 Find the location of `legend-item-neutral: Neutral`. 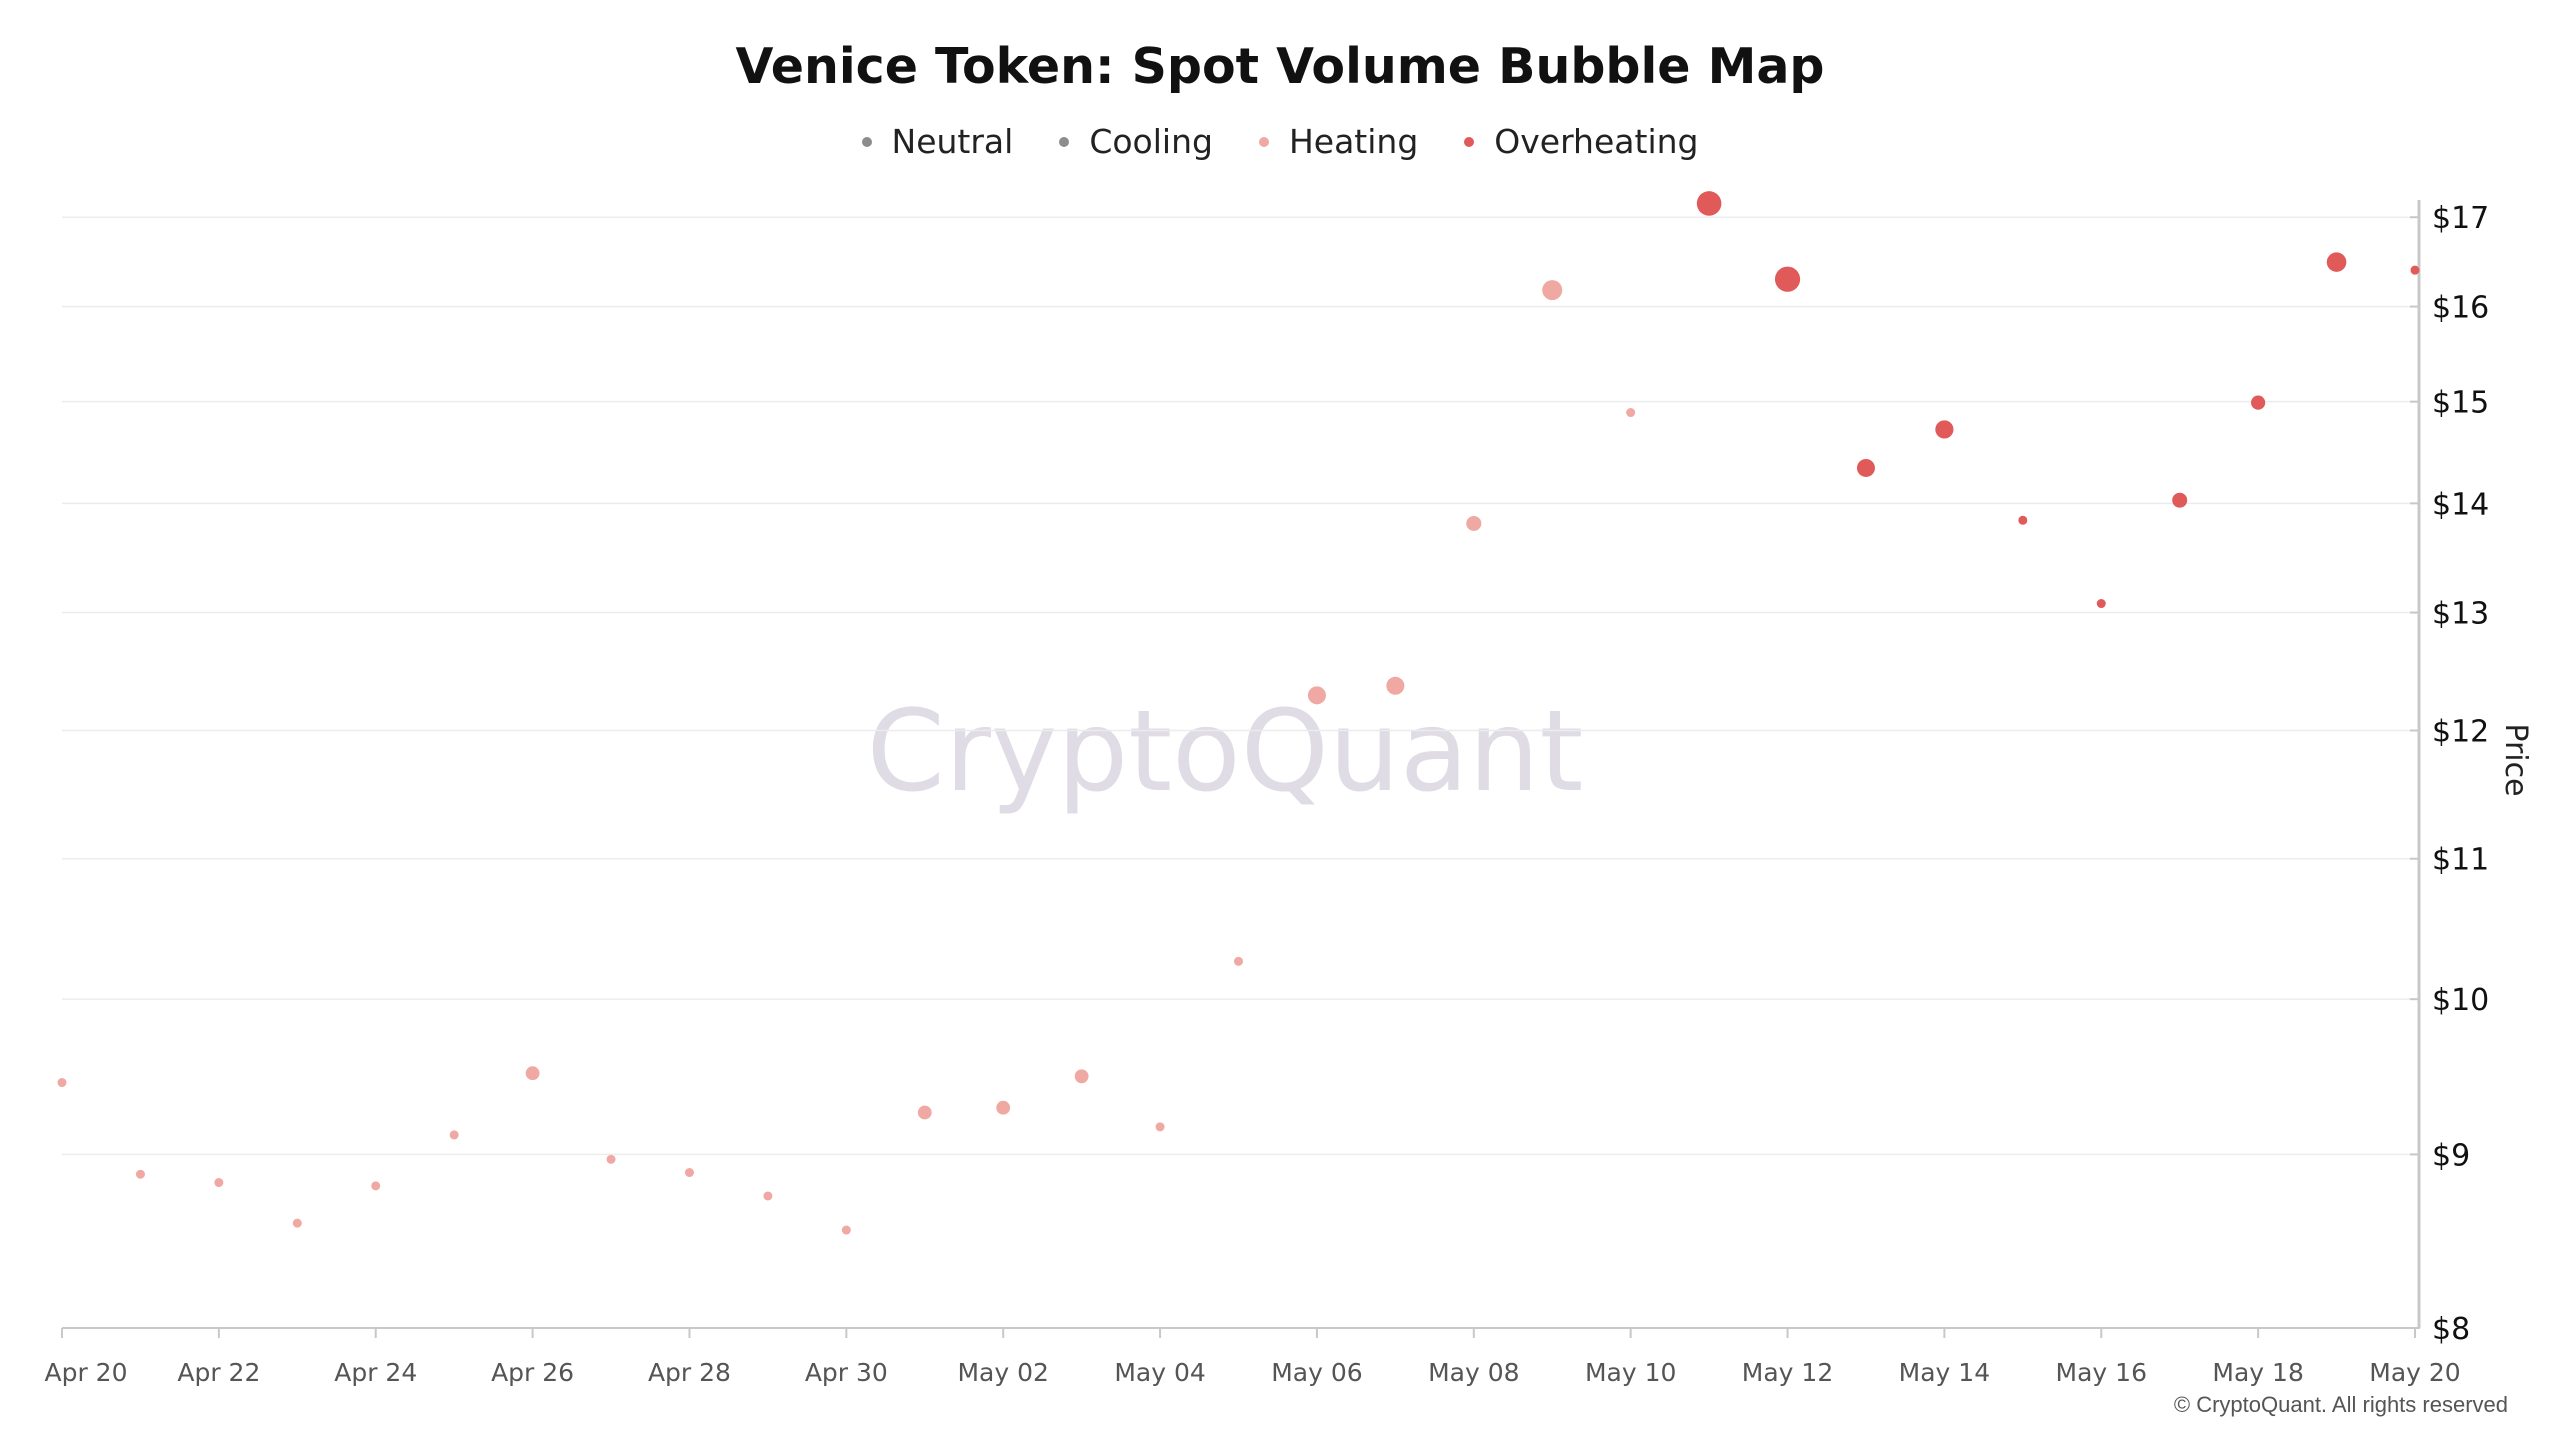

legend-item-neutral: Neutral is located at coordinates (937, 141).